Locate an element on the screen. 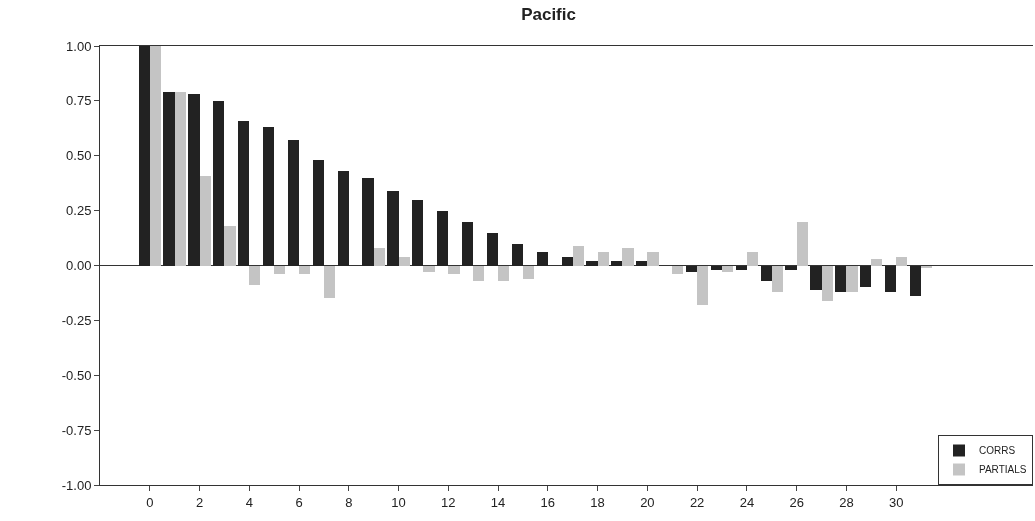  x-tick-label: 30 is located at coordinates (896, 502).